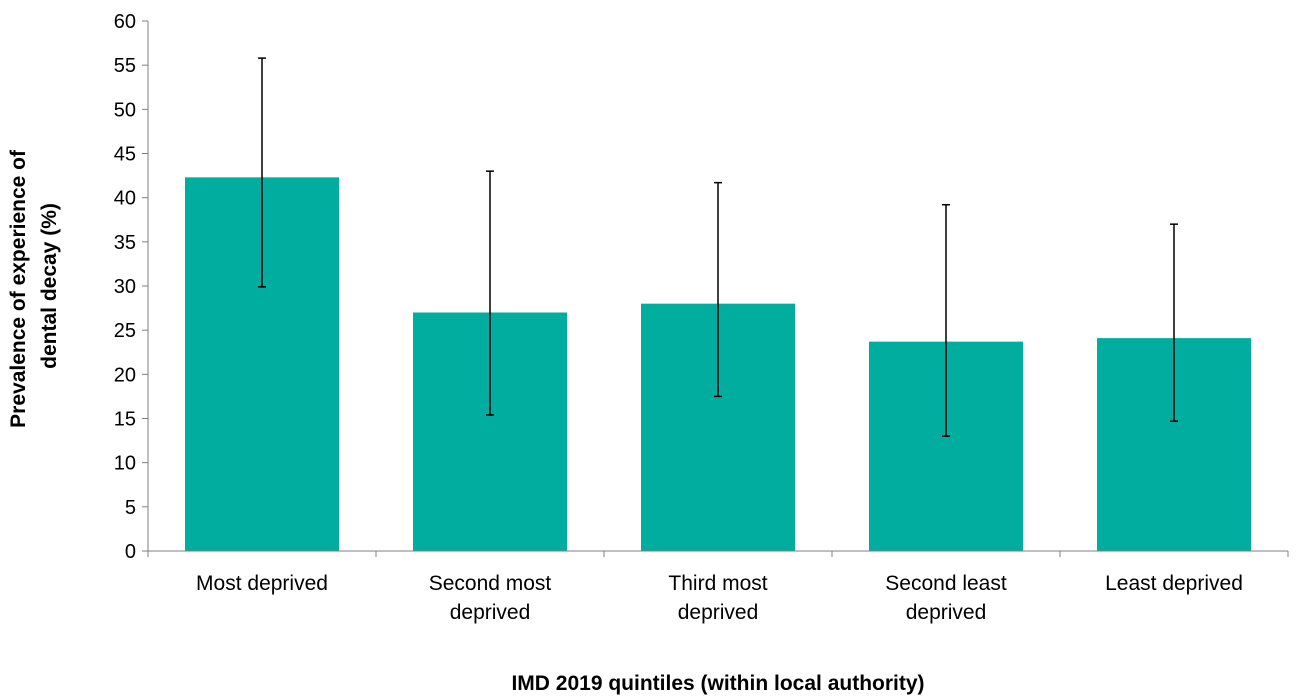  I want to click on y-tick-label: 15, so click(125, 420).